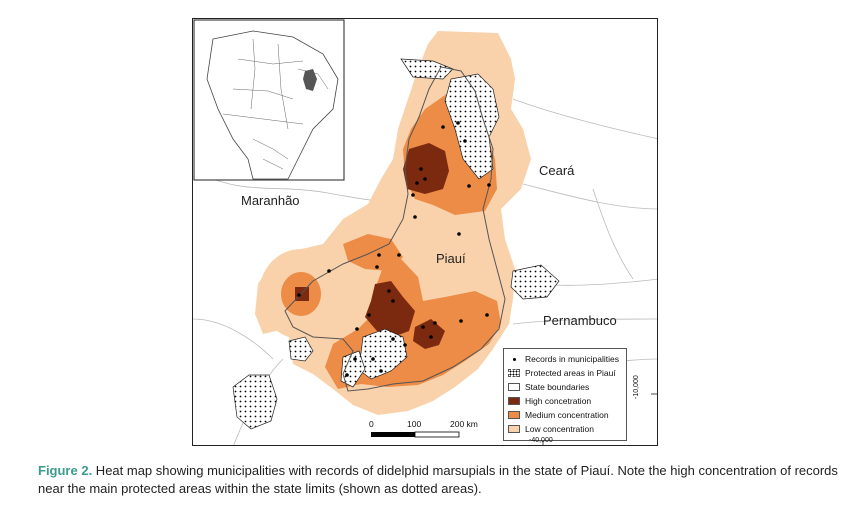  What do you see at coordinates (557, 170) in the screenshot?
I see `region-label-ceara: Ceará` at bounding box center [557, 170].